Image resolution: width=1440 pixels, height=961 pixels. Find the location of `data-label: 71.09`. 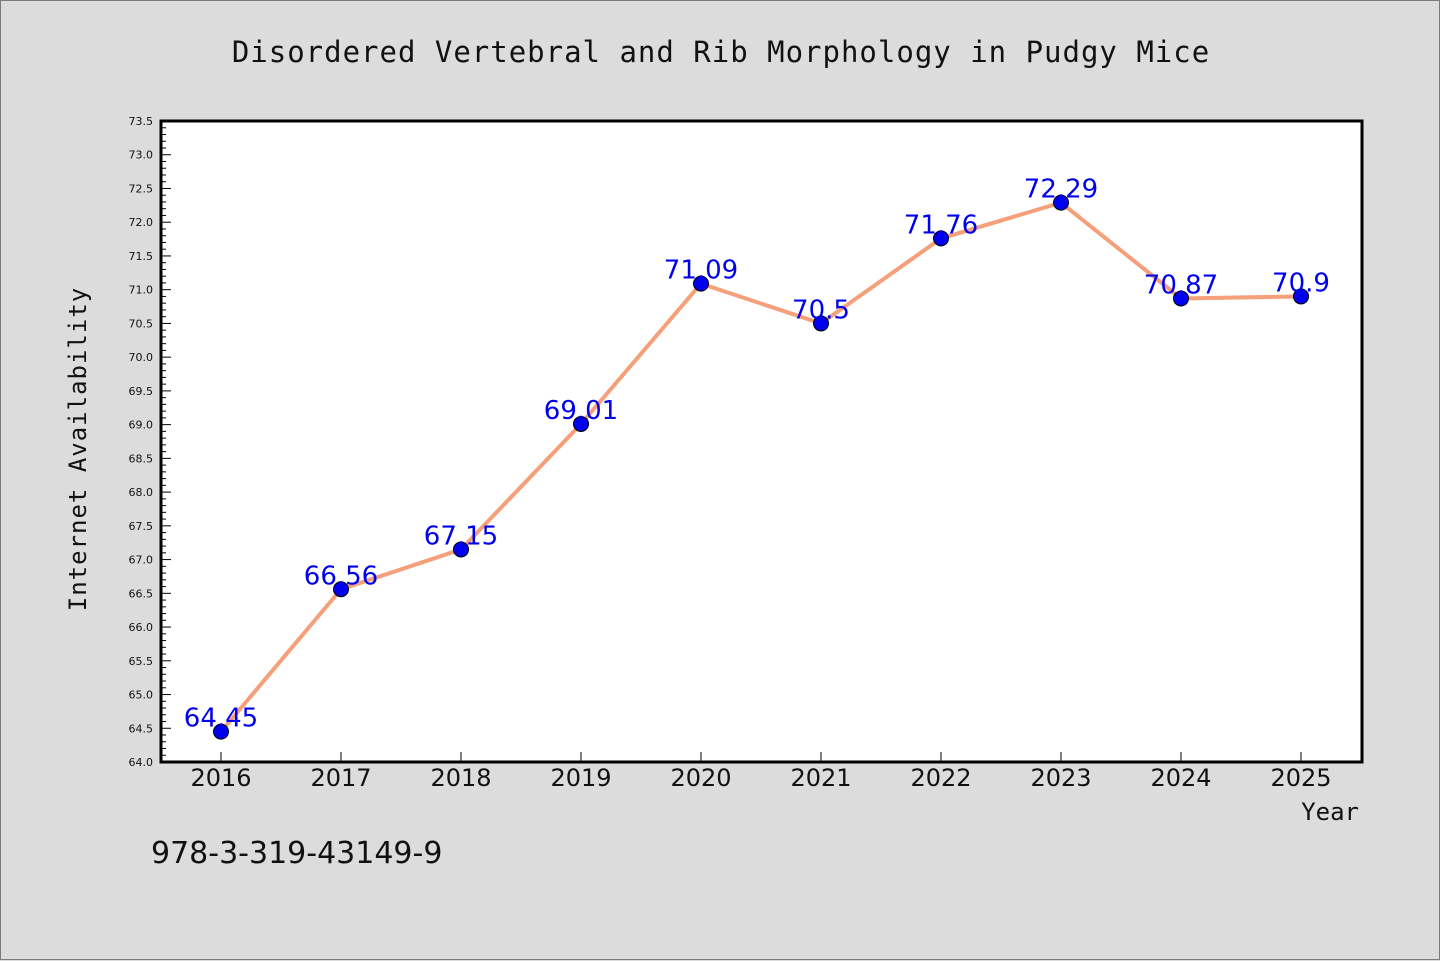

data-label: 71.09 is located at coordinates (701, 271).